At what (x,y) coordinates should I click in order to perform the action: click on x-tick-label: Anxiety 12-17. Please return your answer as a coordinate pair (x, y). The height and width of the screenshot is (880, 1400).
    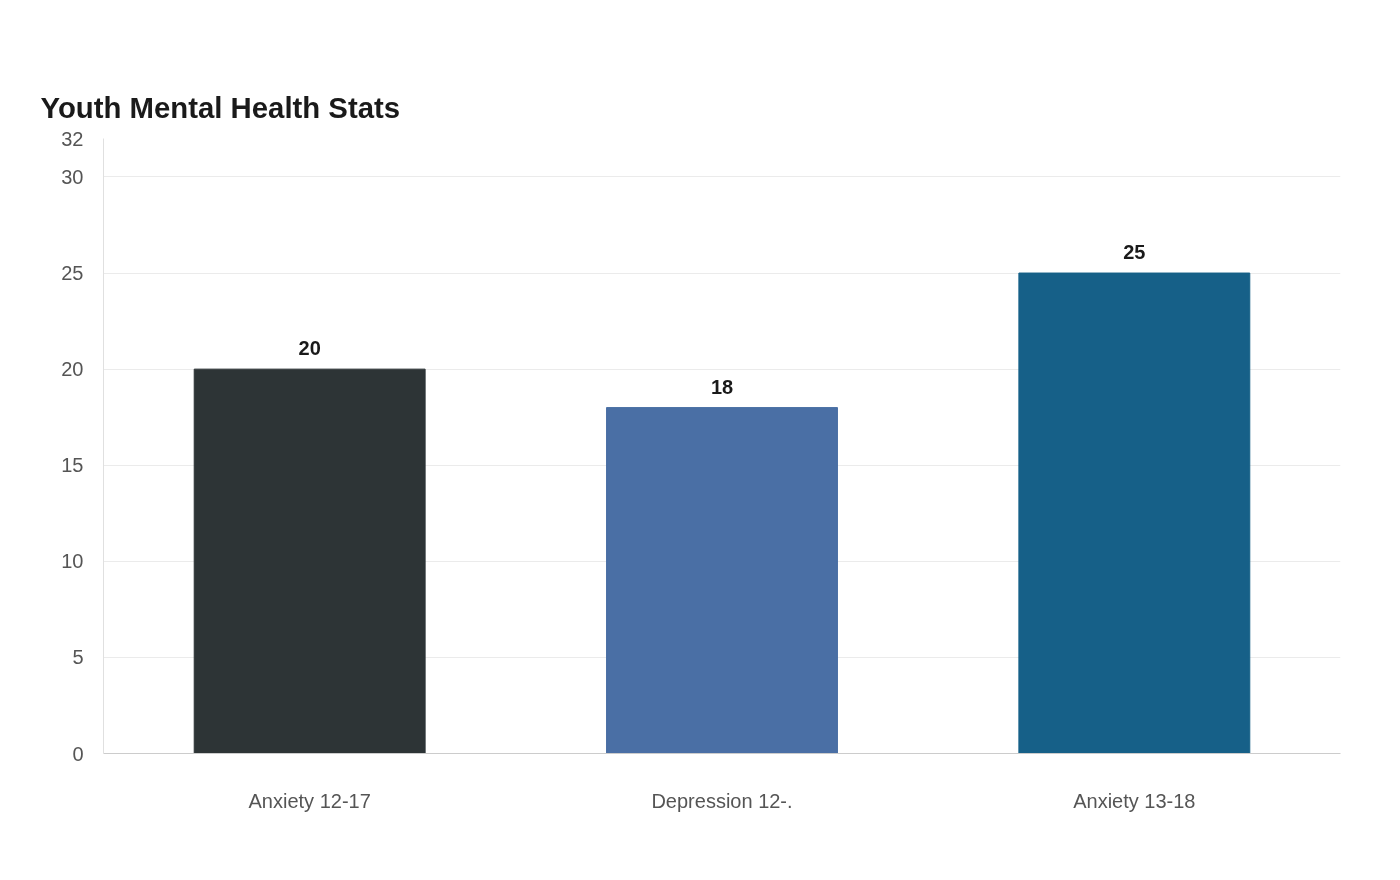
    Looking at the image, I should click on (309, 800).